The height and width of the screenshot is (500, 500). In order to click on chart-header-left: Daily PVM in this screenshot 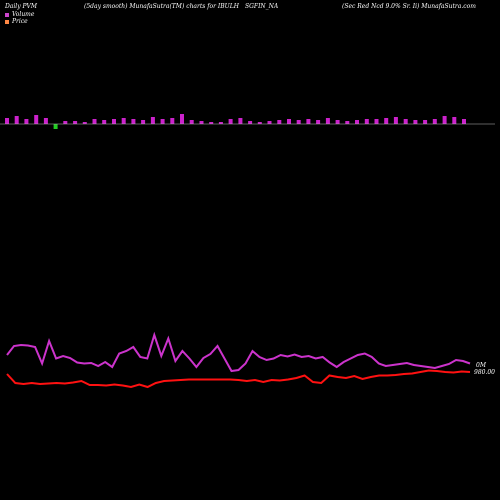, I will do `click(21, 6)`.